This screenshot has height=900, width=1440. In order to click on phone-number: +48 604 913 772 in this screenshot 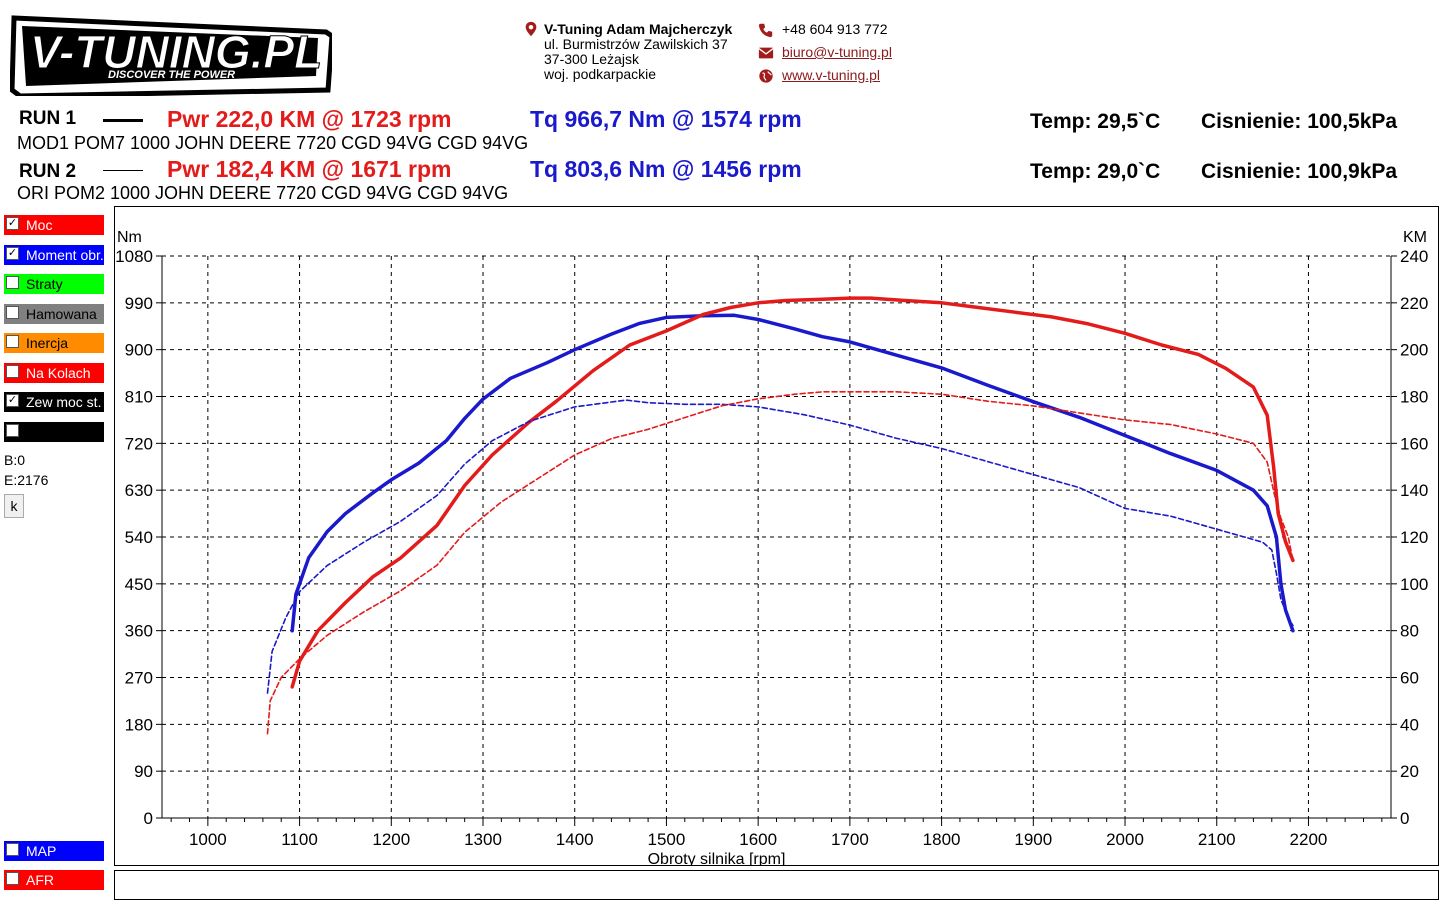, I will do `click(835, 29)`.